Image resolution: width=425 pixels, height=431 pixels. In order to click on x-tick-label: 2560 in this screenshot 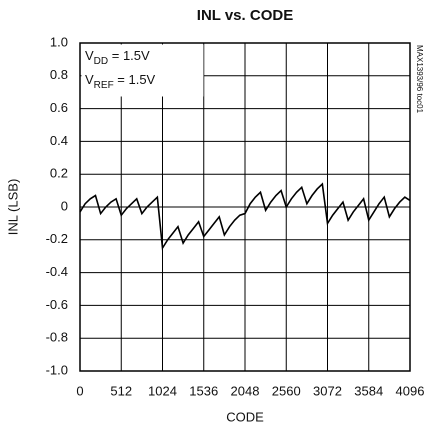, I will do `click(286, 390)`.